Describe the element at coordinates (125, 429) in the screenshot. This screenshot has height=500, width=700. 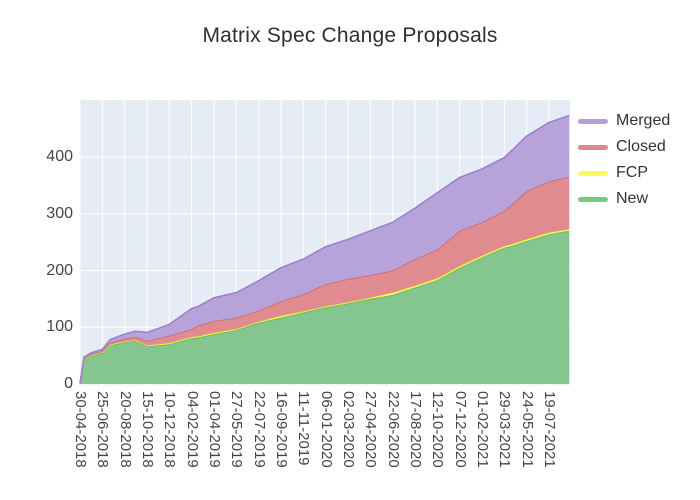
I see `x-tick-label: 20-08-2018` at that location.